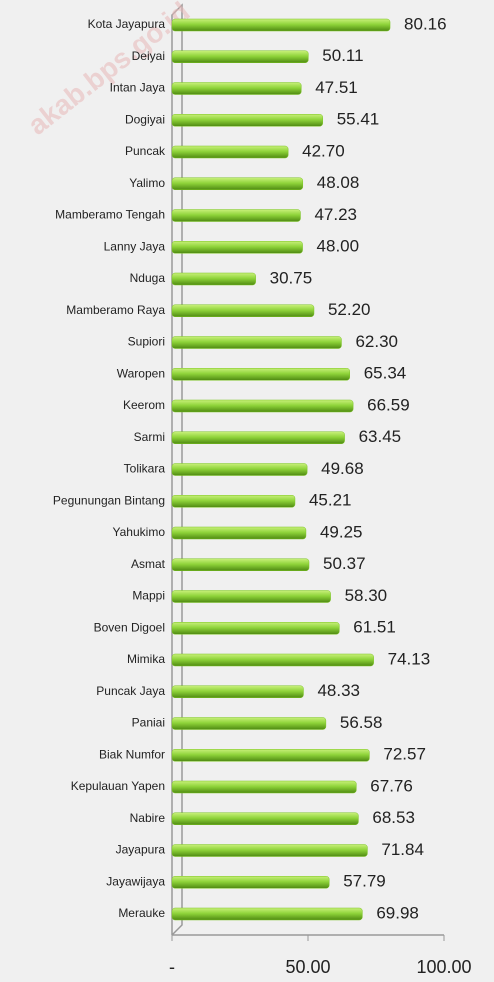 The width and height of the screenshot is (494, 982). What do you see at coordinates (425, 23) in the screenshot?
I see `value-label: 80.16` at bounding box center [425, 23].